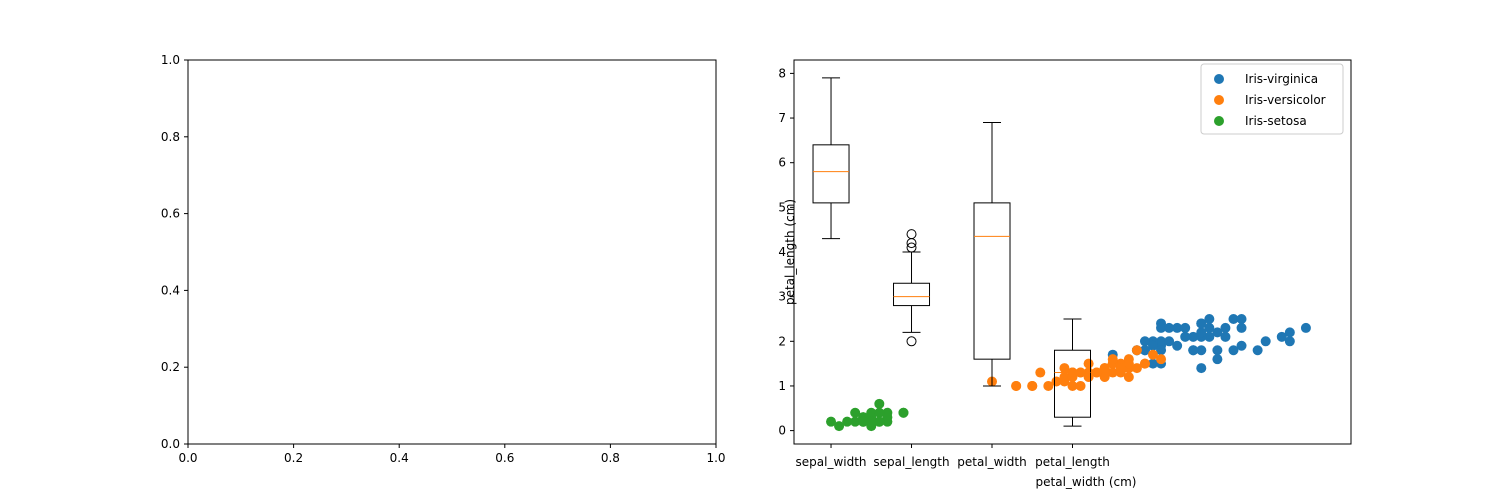  What do you see at coordinates (170, 137) in the screenshot?
I see `left-y-tick-label: 0.8` at bounding box center [170, 137].